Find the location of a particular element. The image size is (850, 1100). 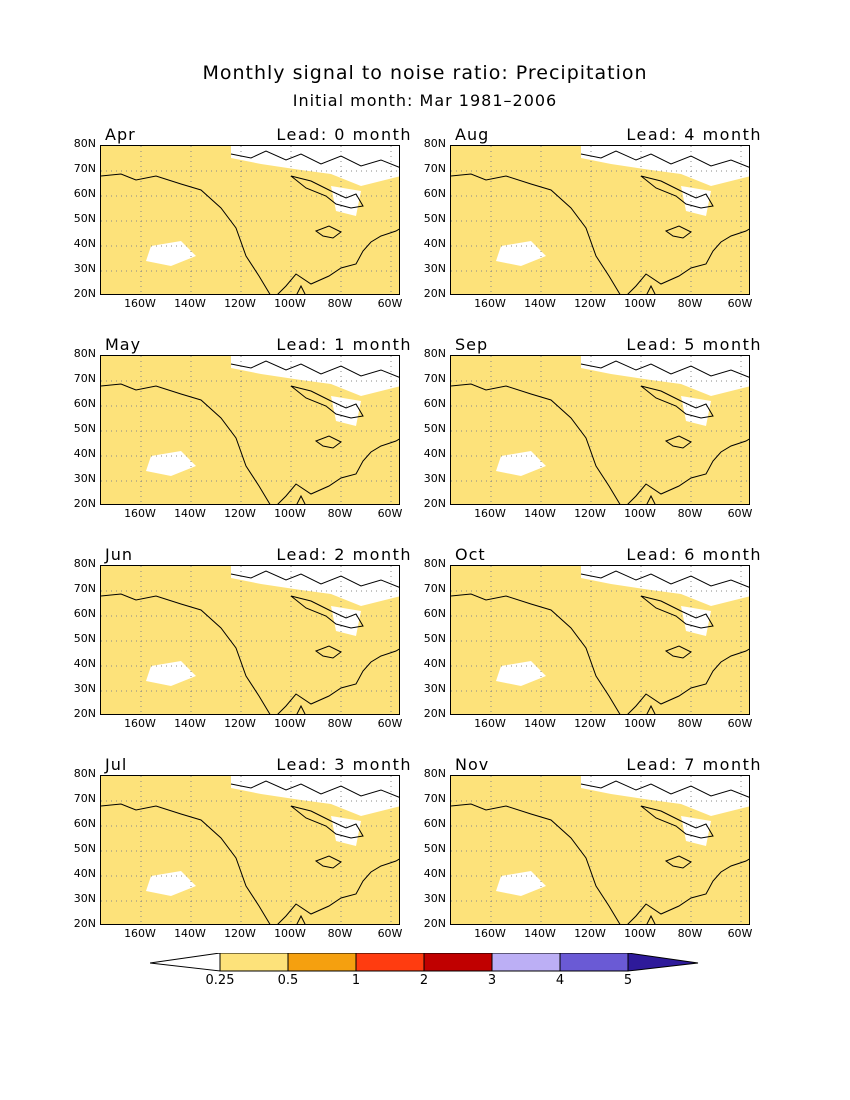

colorbar-svg is located at coordinates (424, 962).